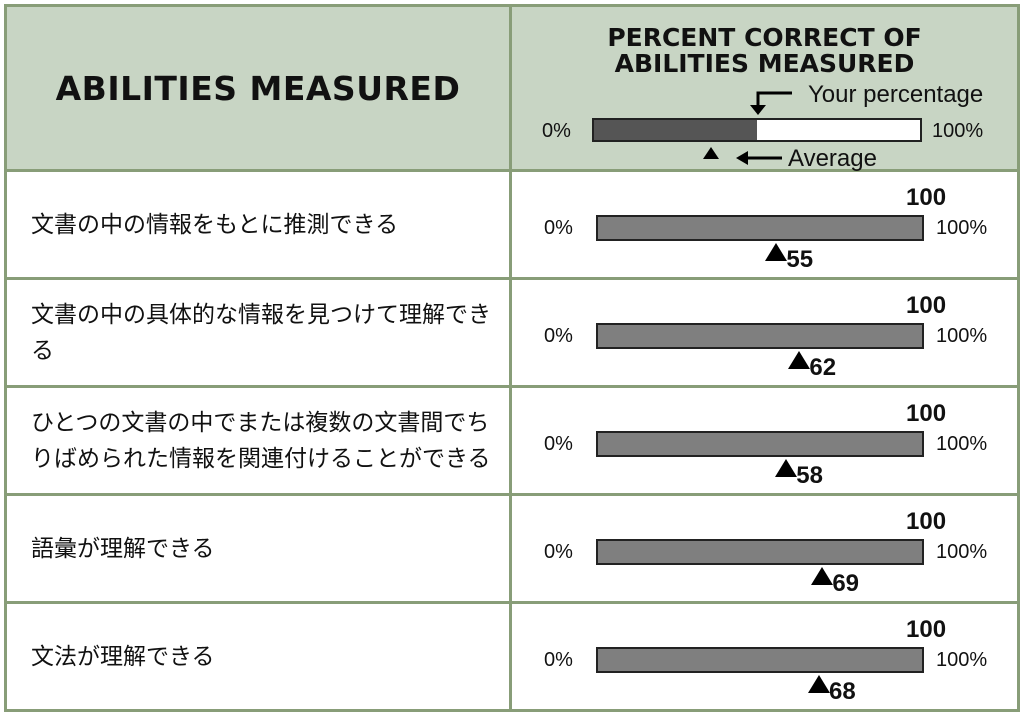 This screenshot has width=1024, height=724. What do you see at coordinates (675, 130) in the screenshot?
I see `legend-bar-fill` at bounding box center [675, 130].